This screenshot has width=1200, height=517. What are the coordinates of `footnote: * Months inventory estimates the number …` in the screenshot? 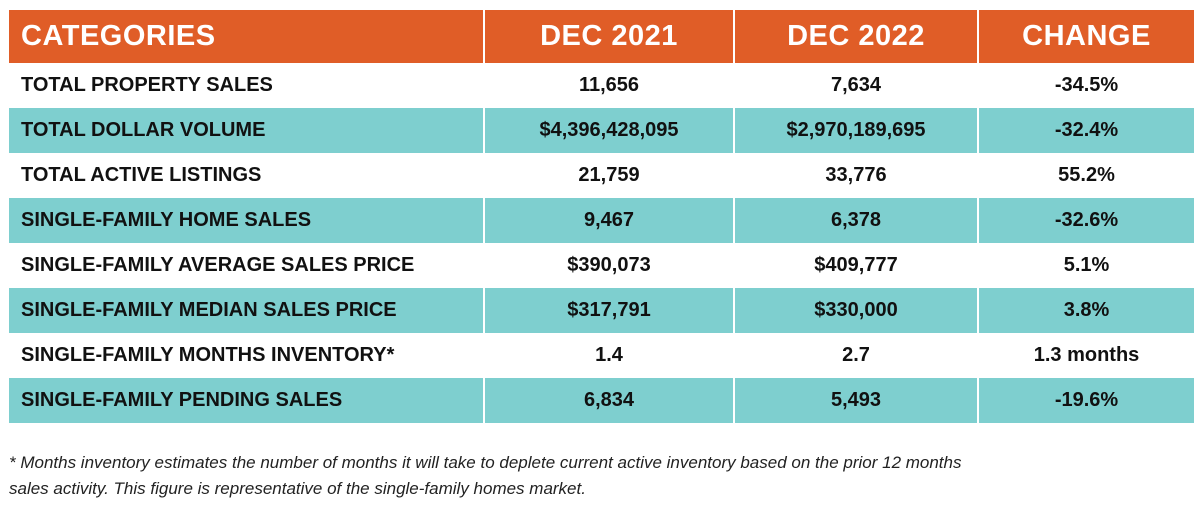 It's located at (601, 476).